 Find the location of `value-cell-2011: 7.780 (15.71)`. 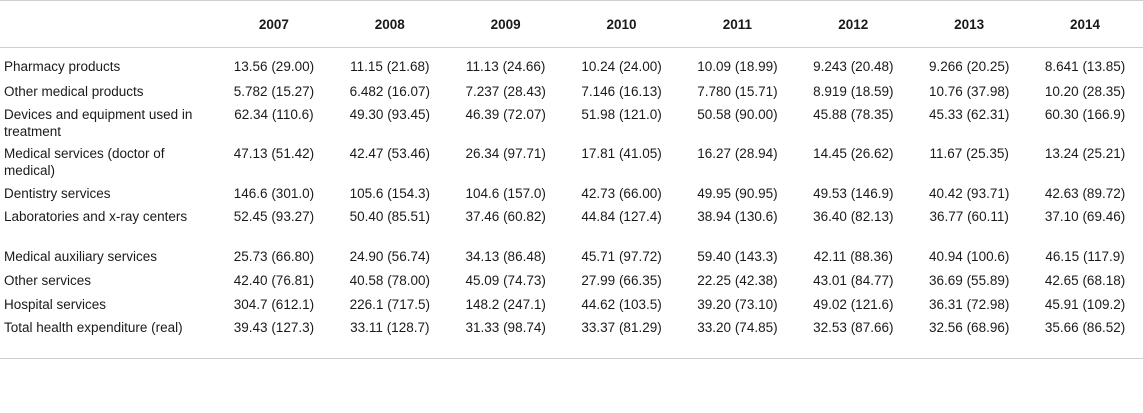

value-cell-2011: 7.780 (15.71) is located at coordinates (737, 91).